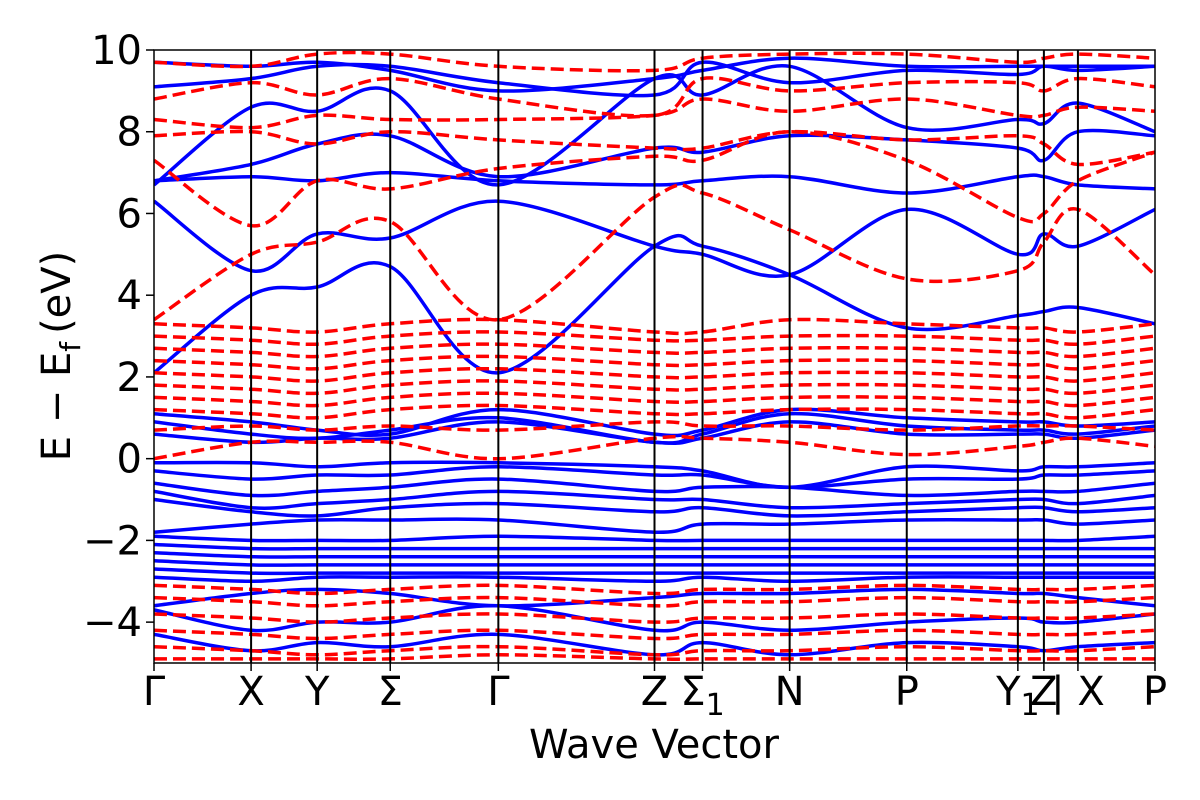 The width and height of the screenshot is (1200, 800). I want to click on x-tick-label-9: P, so click(907, 692).